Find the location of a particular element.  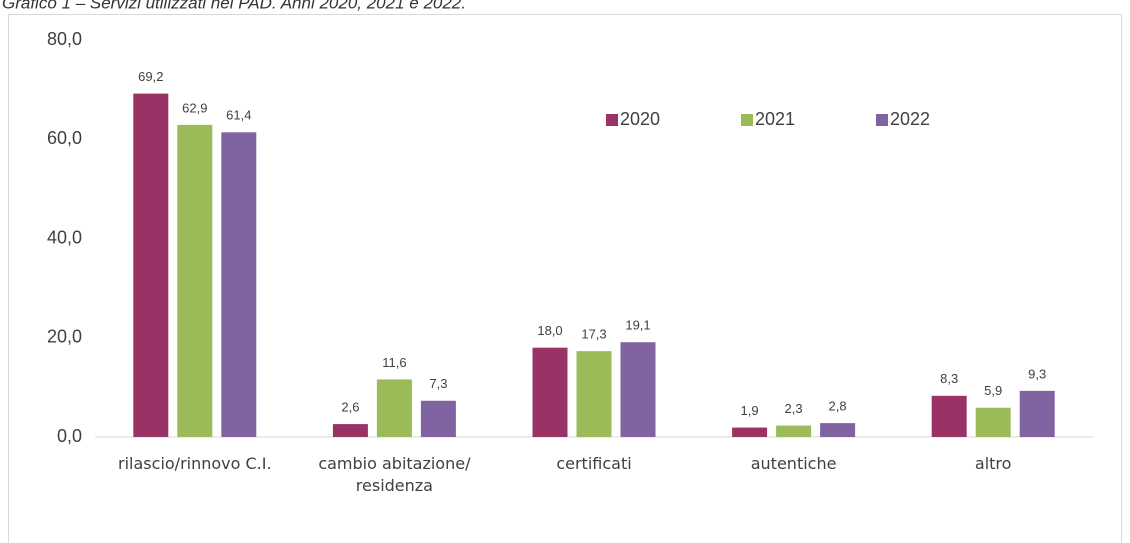

x-tick-label: autentiche is located at coordinates (793, 463).